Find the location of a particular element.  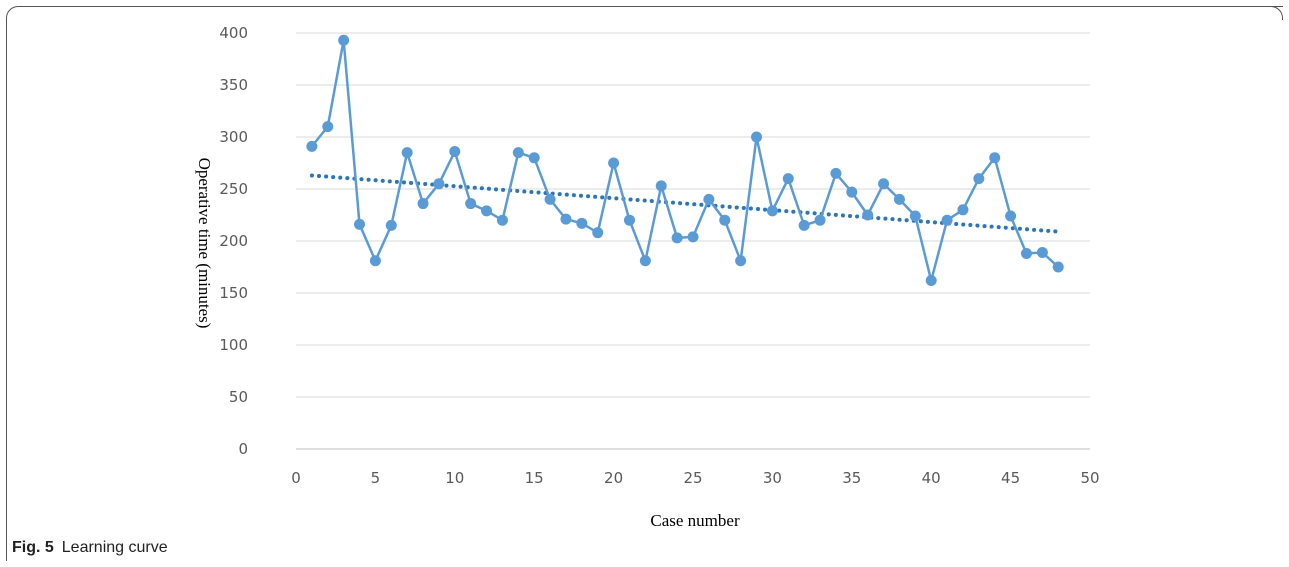

y-tick-label: 250 is located at coordinates (233, 189).